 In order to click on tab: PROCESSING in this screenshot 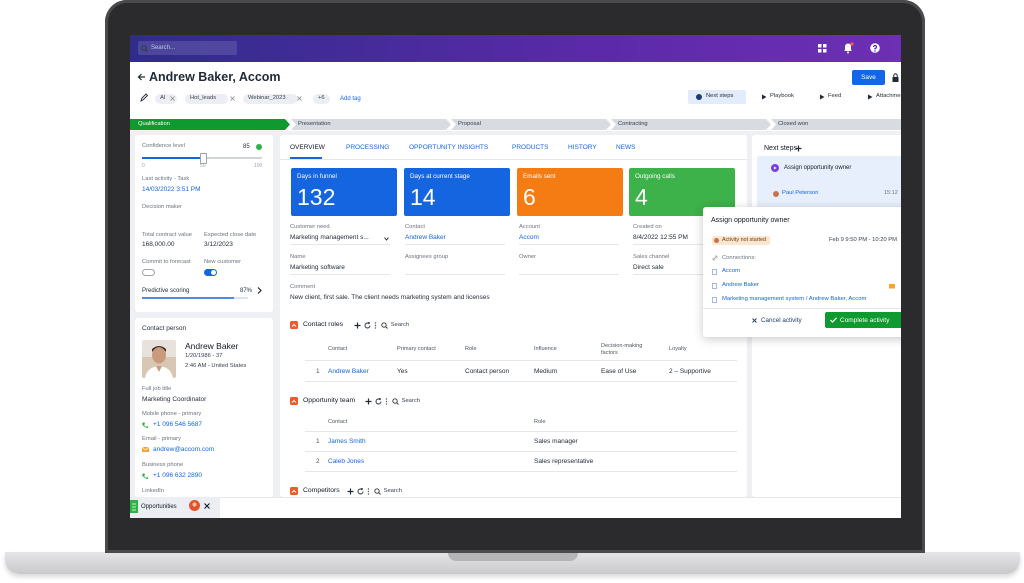, I will do `click(368, 147)`.